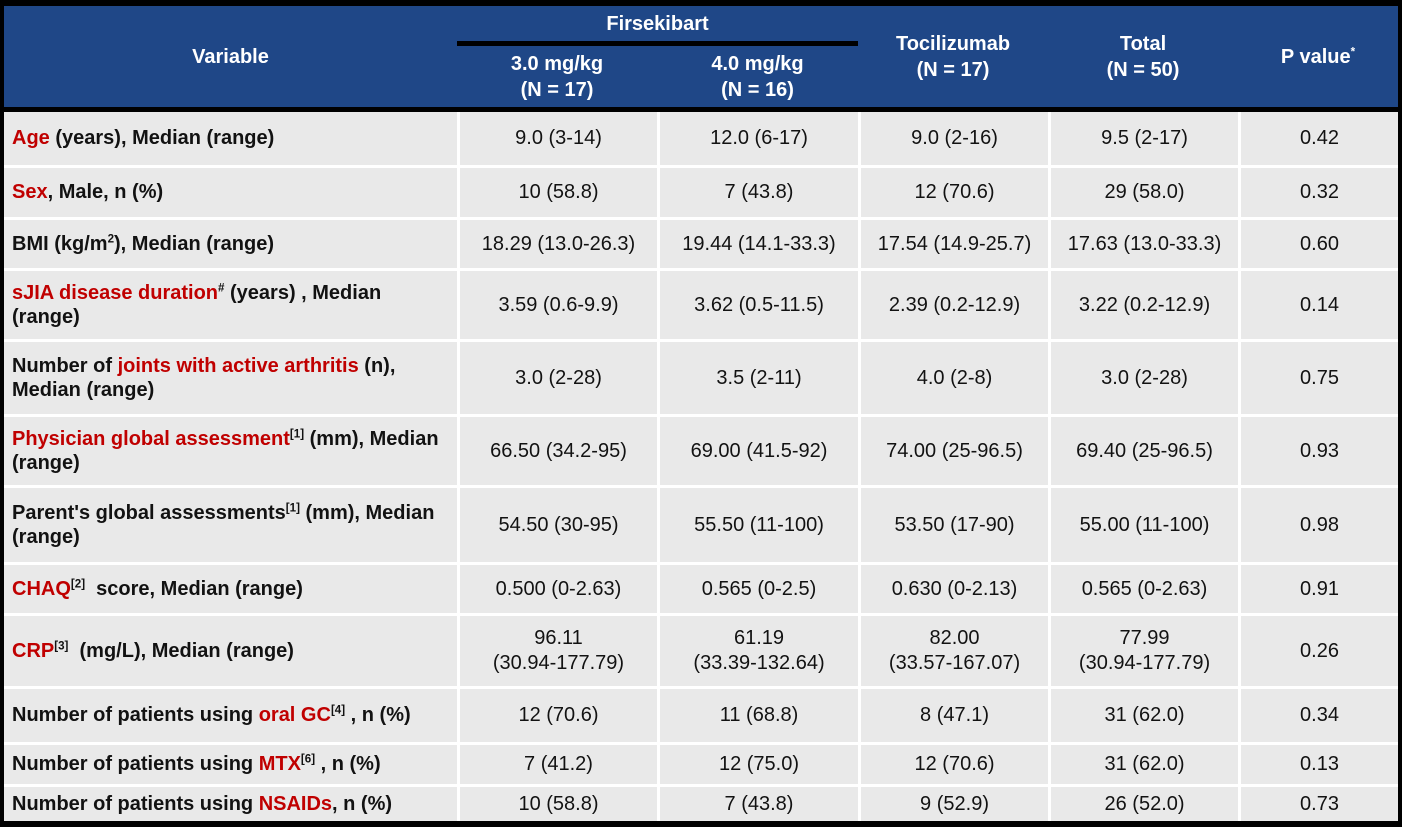 The width and height of the screenshot is (1402, 827). I want to click on value-cell: 66.50 (34.2-95), so click(557, 450).